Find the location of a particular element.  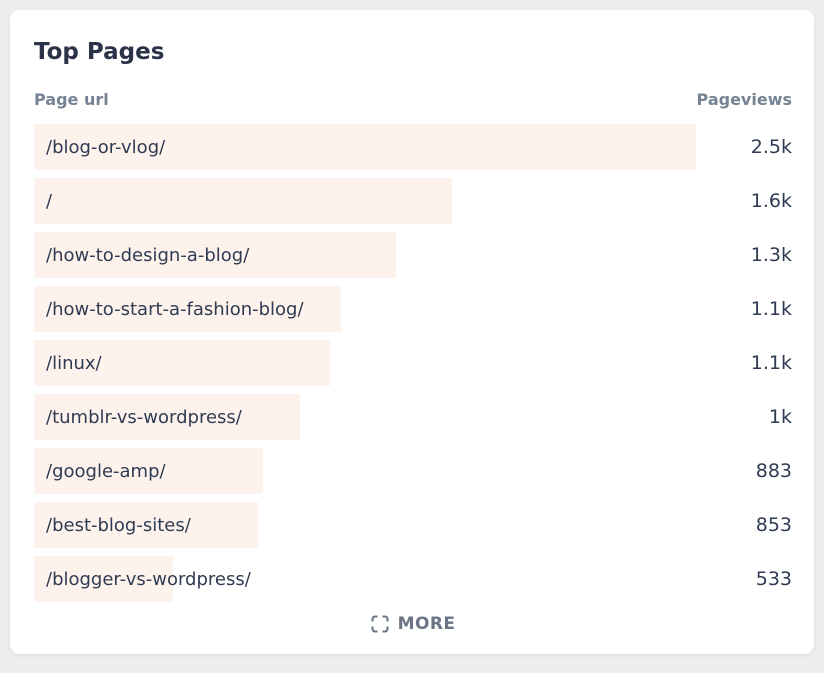

more-button-label: MORE is located at coordinates (426, 624).